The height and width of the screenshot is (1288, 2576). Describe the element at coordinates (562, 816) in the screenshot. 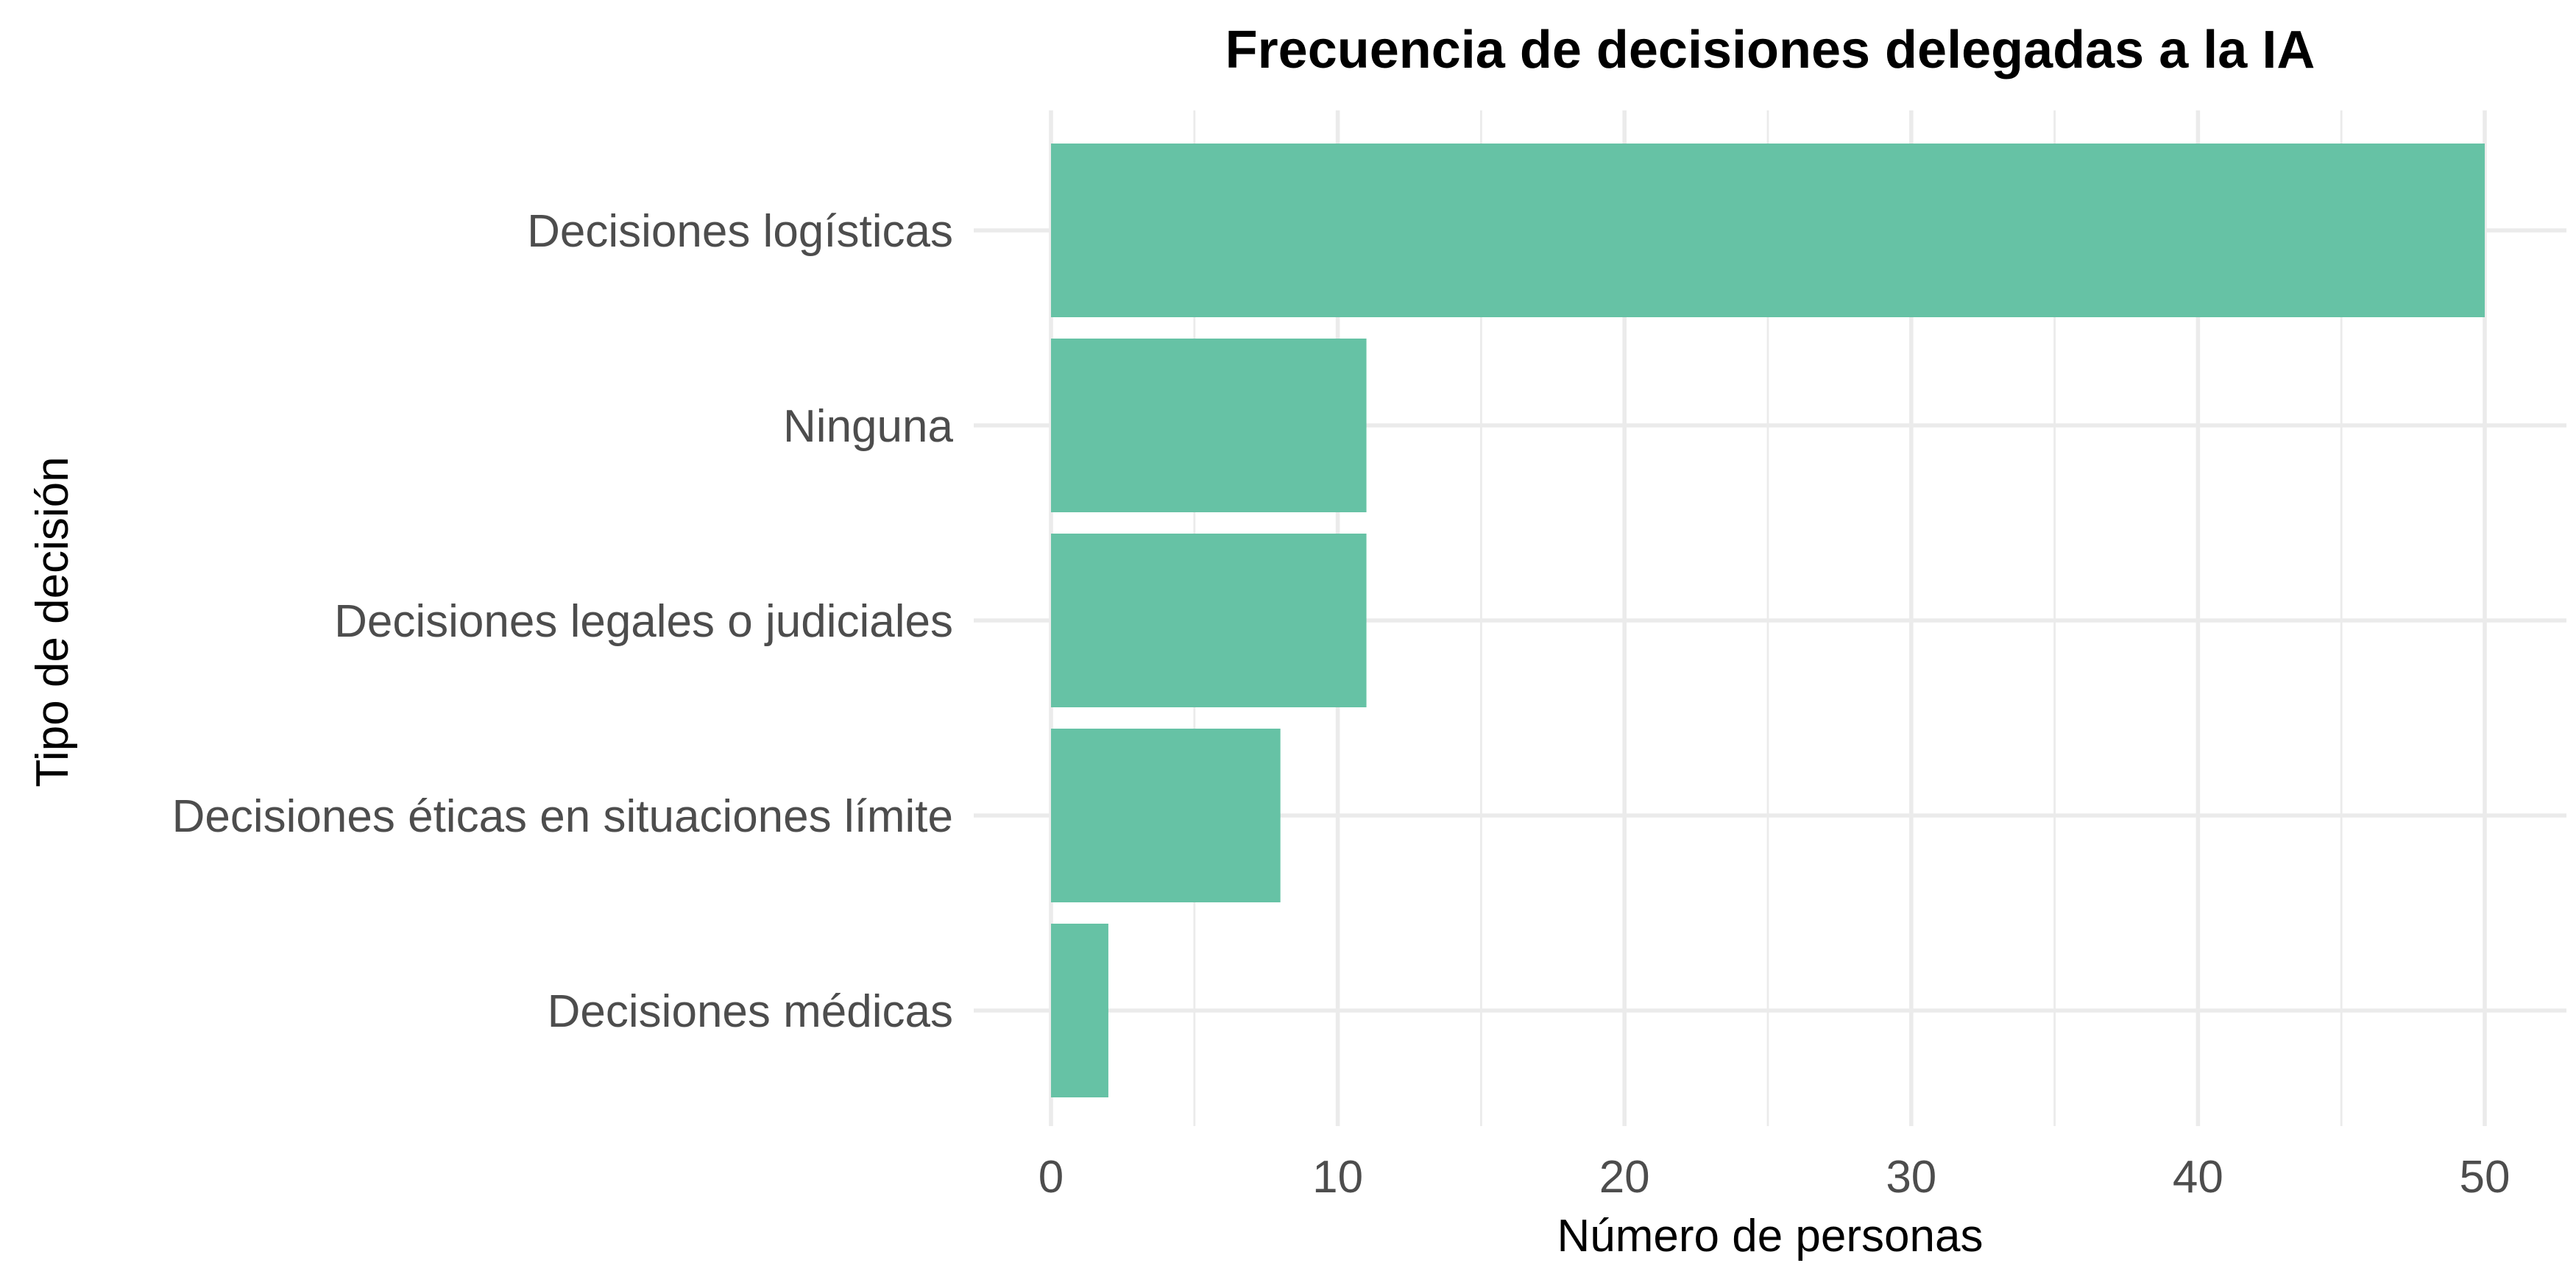

I see `y-tick-label: Decisiones éticas en situaciones límite` at that location.